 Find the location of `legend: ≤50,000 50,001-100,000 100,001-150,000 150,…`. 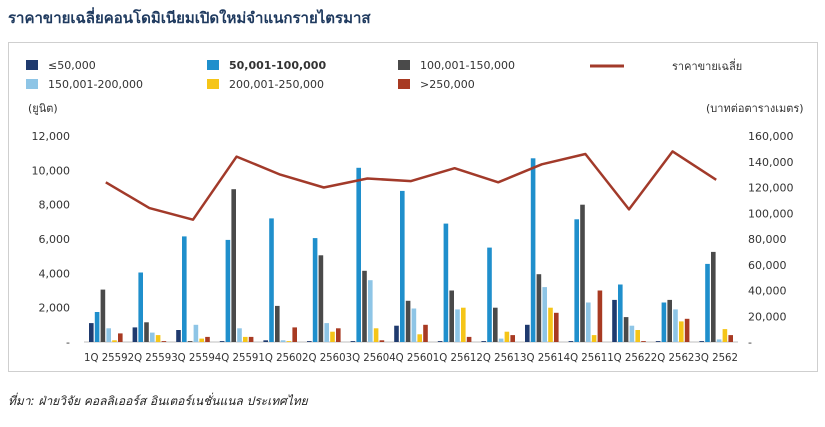

legend: ≤50,000 50,001-100,000 100,001-150,000 150,… is located at coordinates (384, 74).